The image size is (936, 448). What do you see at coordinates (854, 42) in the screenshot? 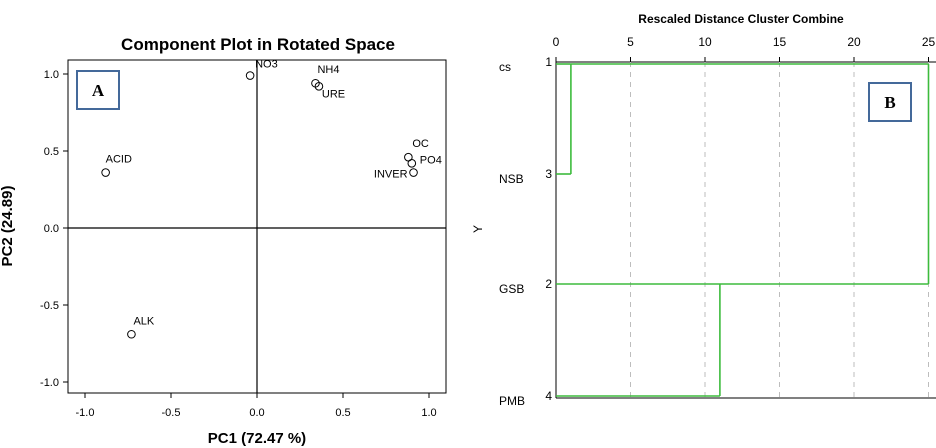
I see `top-tick-label: 20` at bounding box center [854, 42].